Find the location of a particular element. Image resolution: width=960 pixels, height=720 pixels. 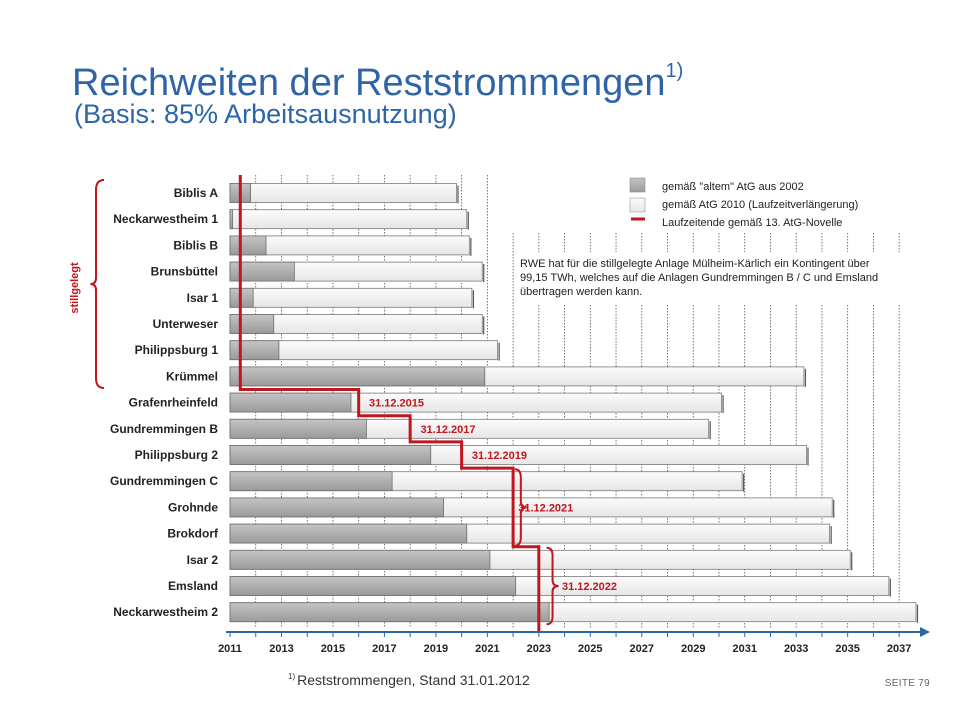

x-tick-label: 2033 is located at coordinates (796, 649).